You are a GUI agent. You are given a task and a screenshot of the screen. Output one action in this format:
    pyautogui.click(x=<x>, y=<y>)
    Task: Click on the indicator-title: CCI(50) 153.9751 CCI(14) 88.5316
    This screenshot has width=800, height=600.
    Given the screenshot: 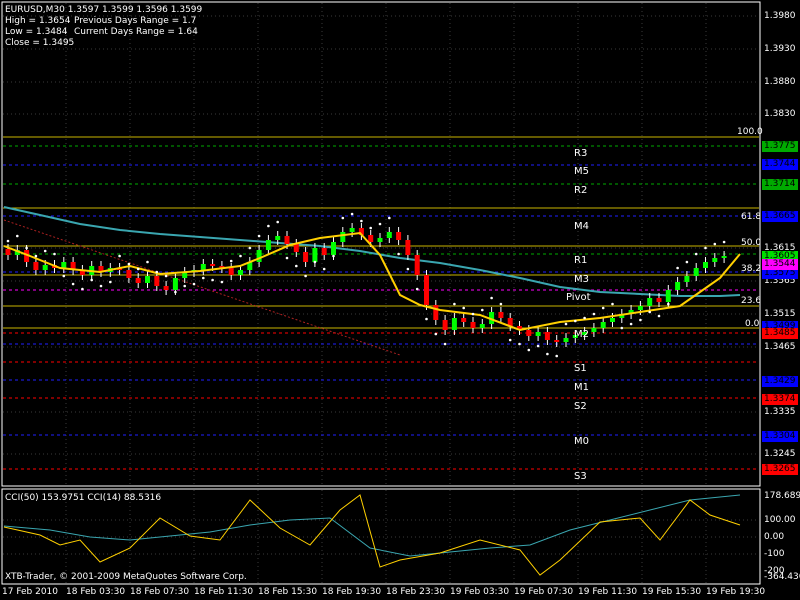 What is the action you would take?
    pyautogui.click(x=83, y=498)
    